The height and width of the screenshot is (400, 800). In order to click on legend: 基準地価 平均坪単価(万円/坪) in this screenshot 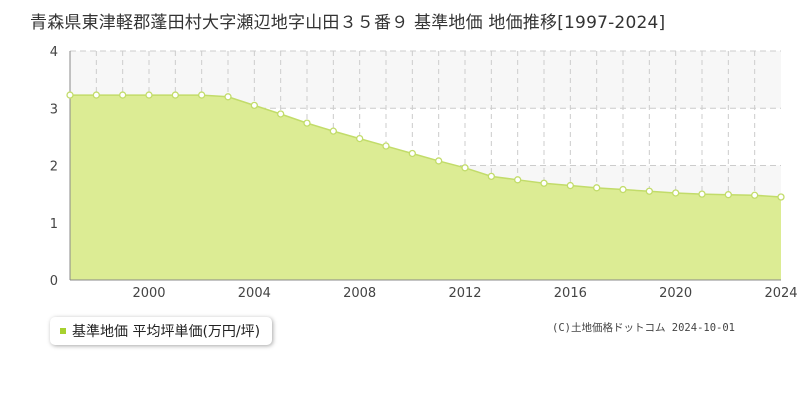, I will do `click(161, 331)`.